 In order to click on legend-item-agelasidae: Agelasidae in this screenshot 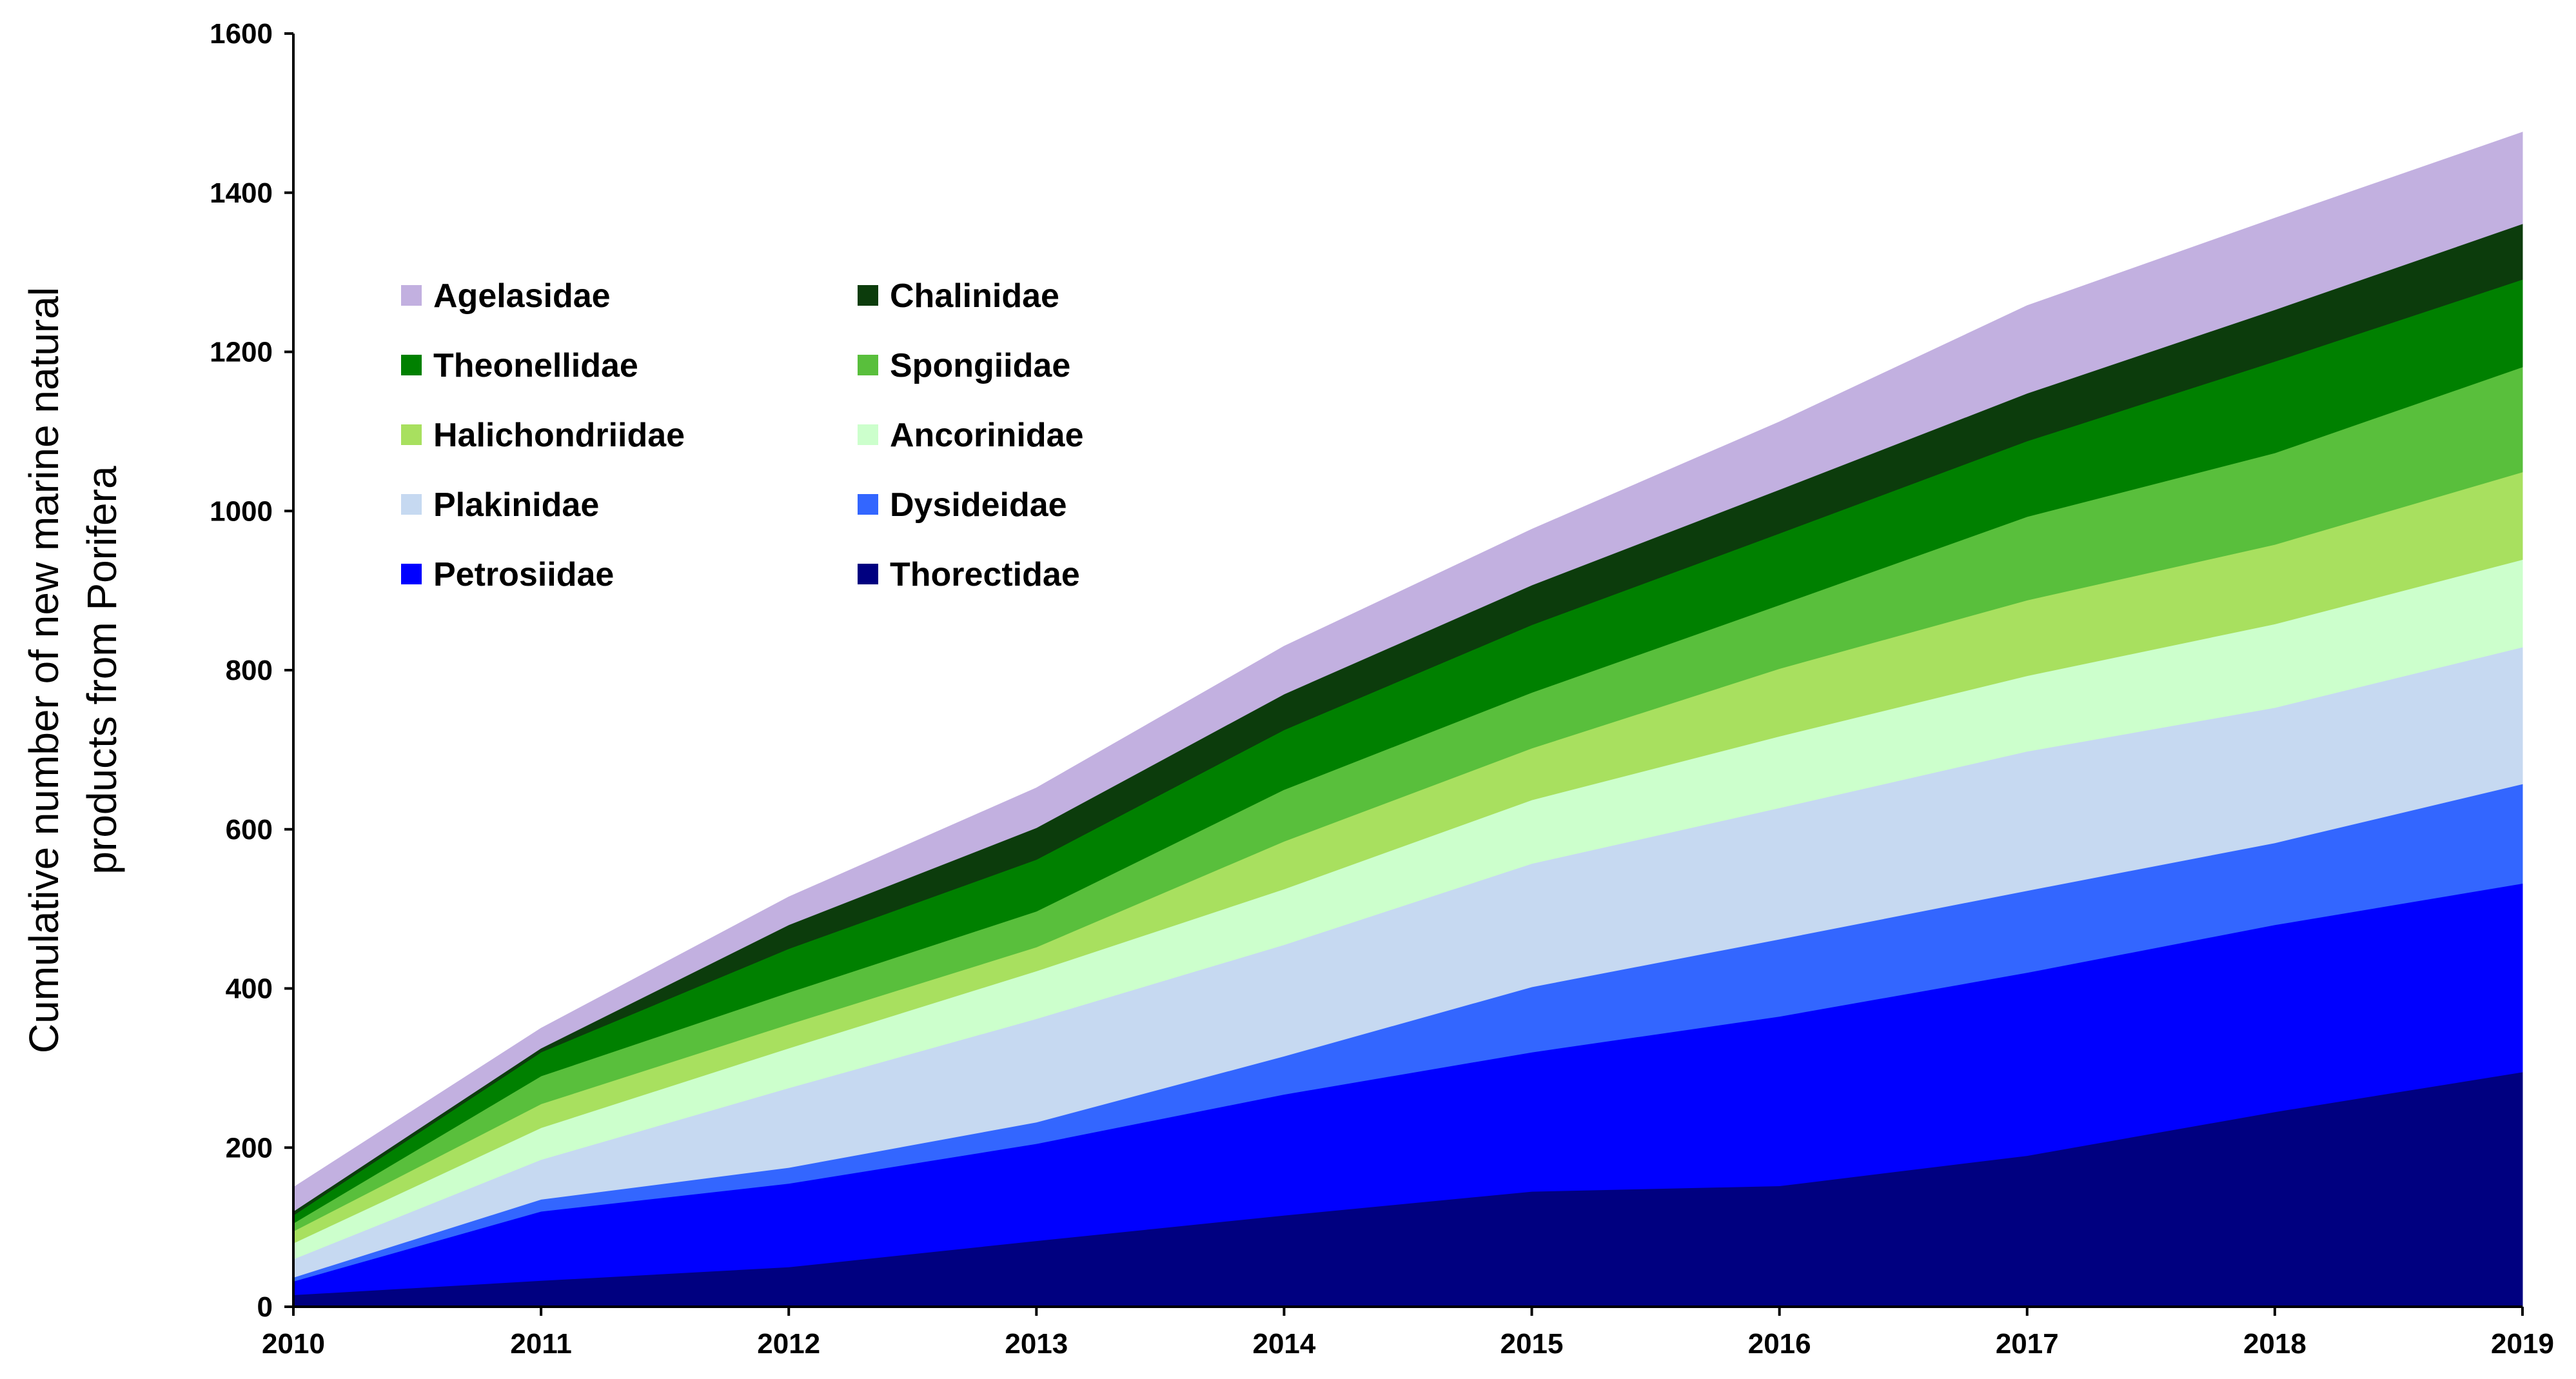, I will do `click(506, 296)`.